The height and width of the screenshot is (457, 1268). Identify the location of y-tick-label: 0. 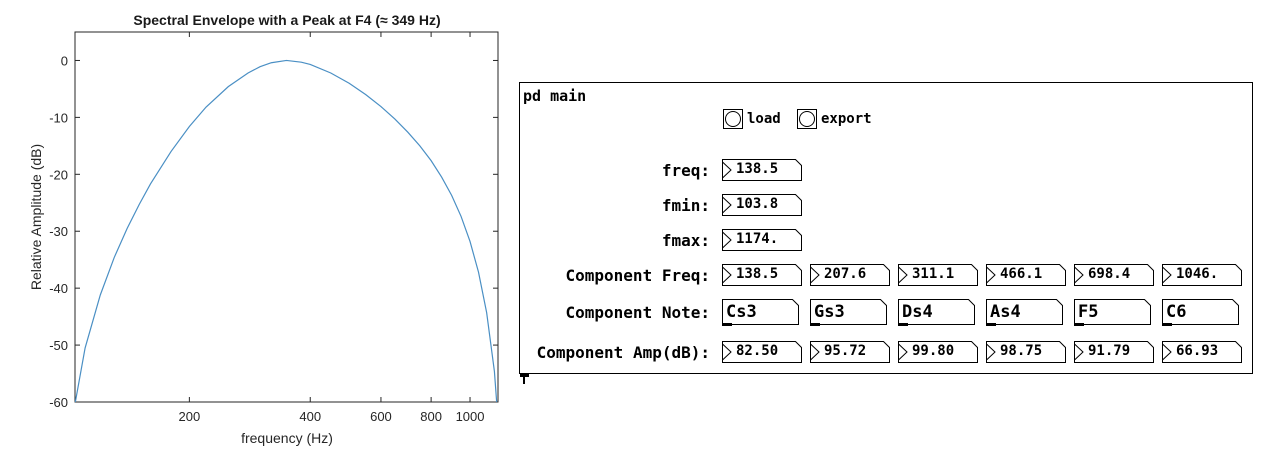
(64, 60).